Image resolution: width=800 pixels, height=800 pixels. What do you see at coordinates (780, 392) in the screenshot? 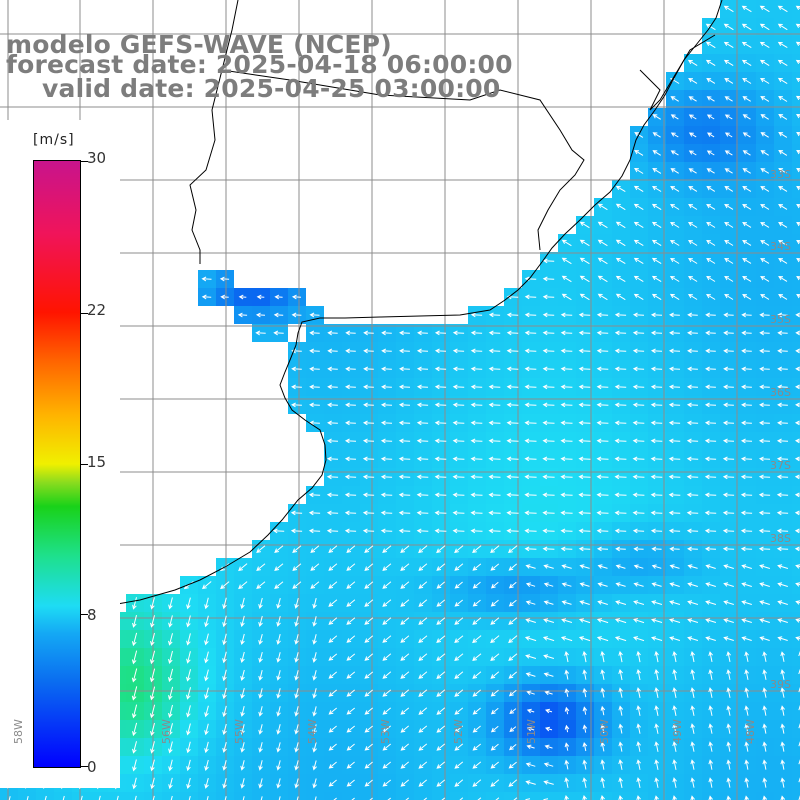
I see `lat-label: 36S` at bounding box center [780, 392].